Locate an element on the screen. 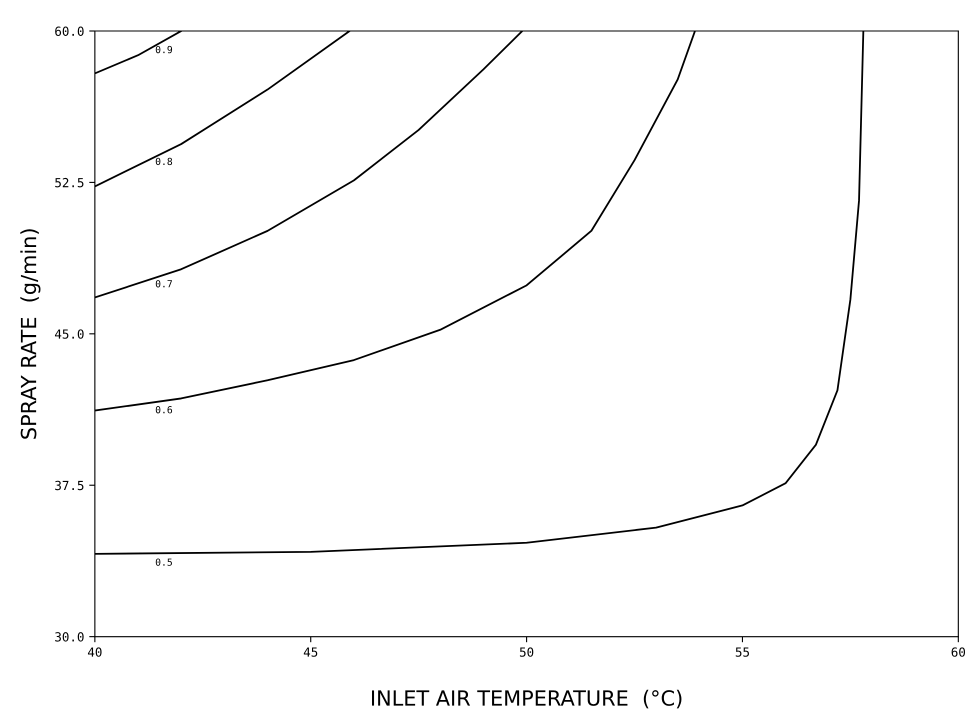 The height and width of the screenshot is (721, 968). y-tick-label: 45.0 is located at coordinates (69, 334).